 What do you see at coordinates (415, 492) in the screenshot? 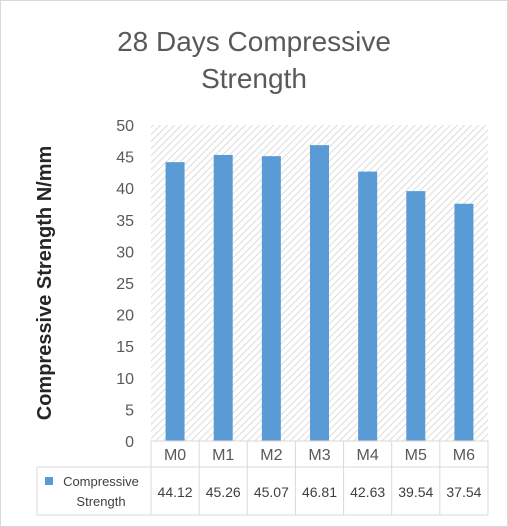
I see `data-table-value: 39.54` at bounding box center [415, 492].